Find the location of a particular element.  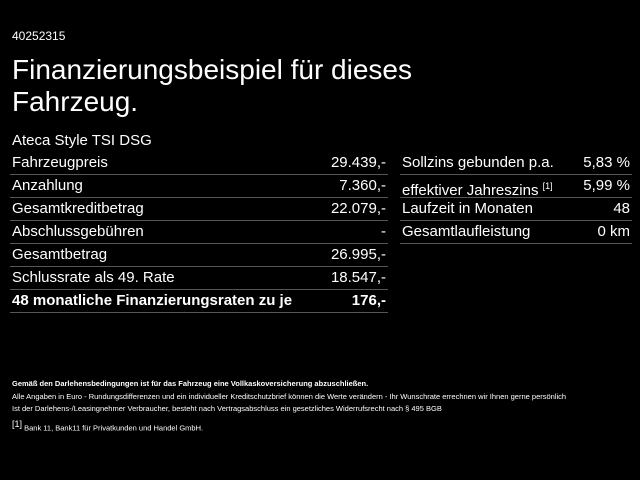

row-value: 18.547,- is located at coordinates (358, 277).